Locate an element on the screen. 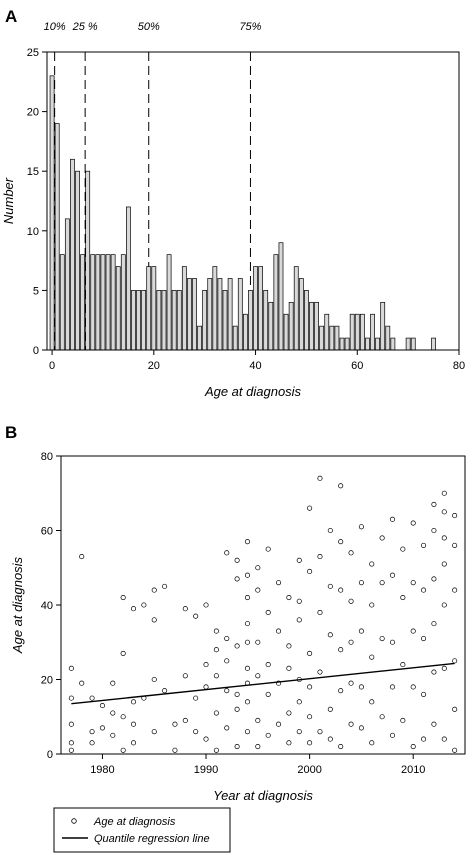 The image size is (472, 855). x-tick-label: 2000 is located at coordinates (309, 770).